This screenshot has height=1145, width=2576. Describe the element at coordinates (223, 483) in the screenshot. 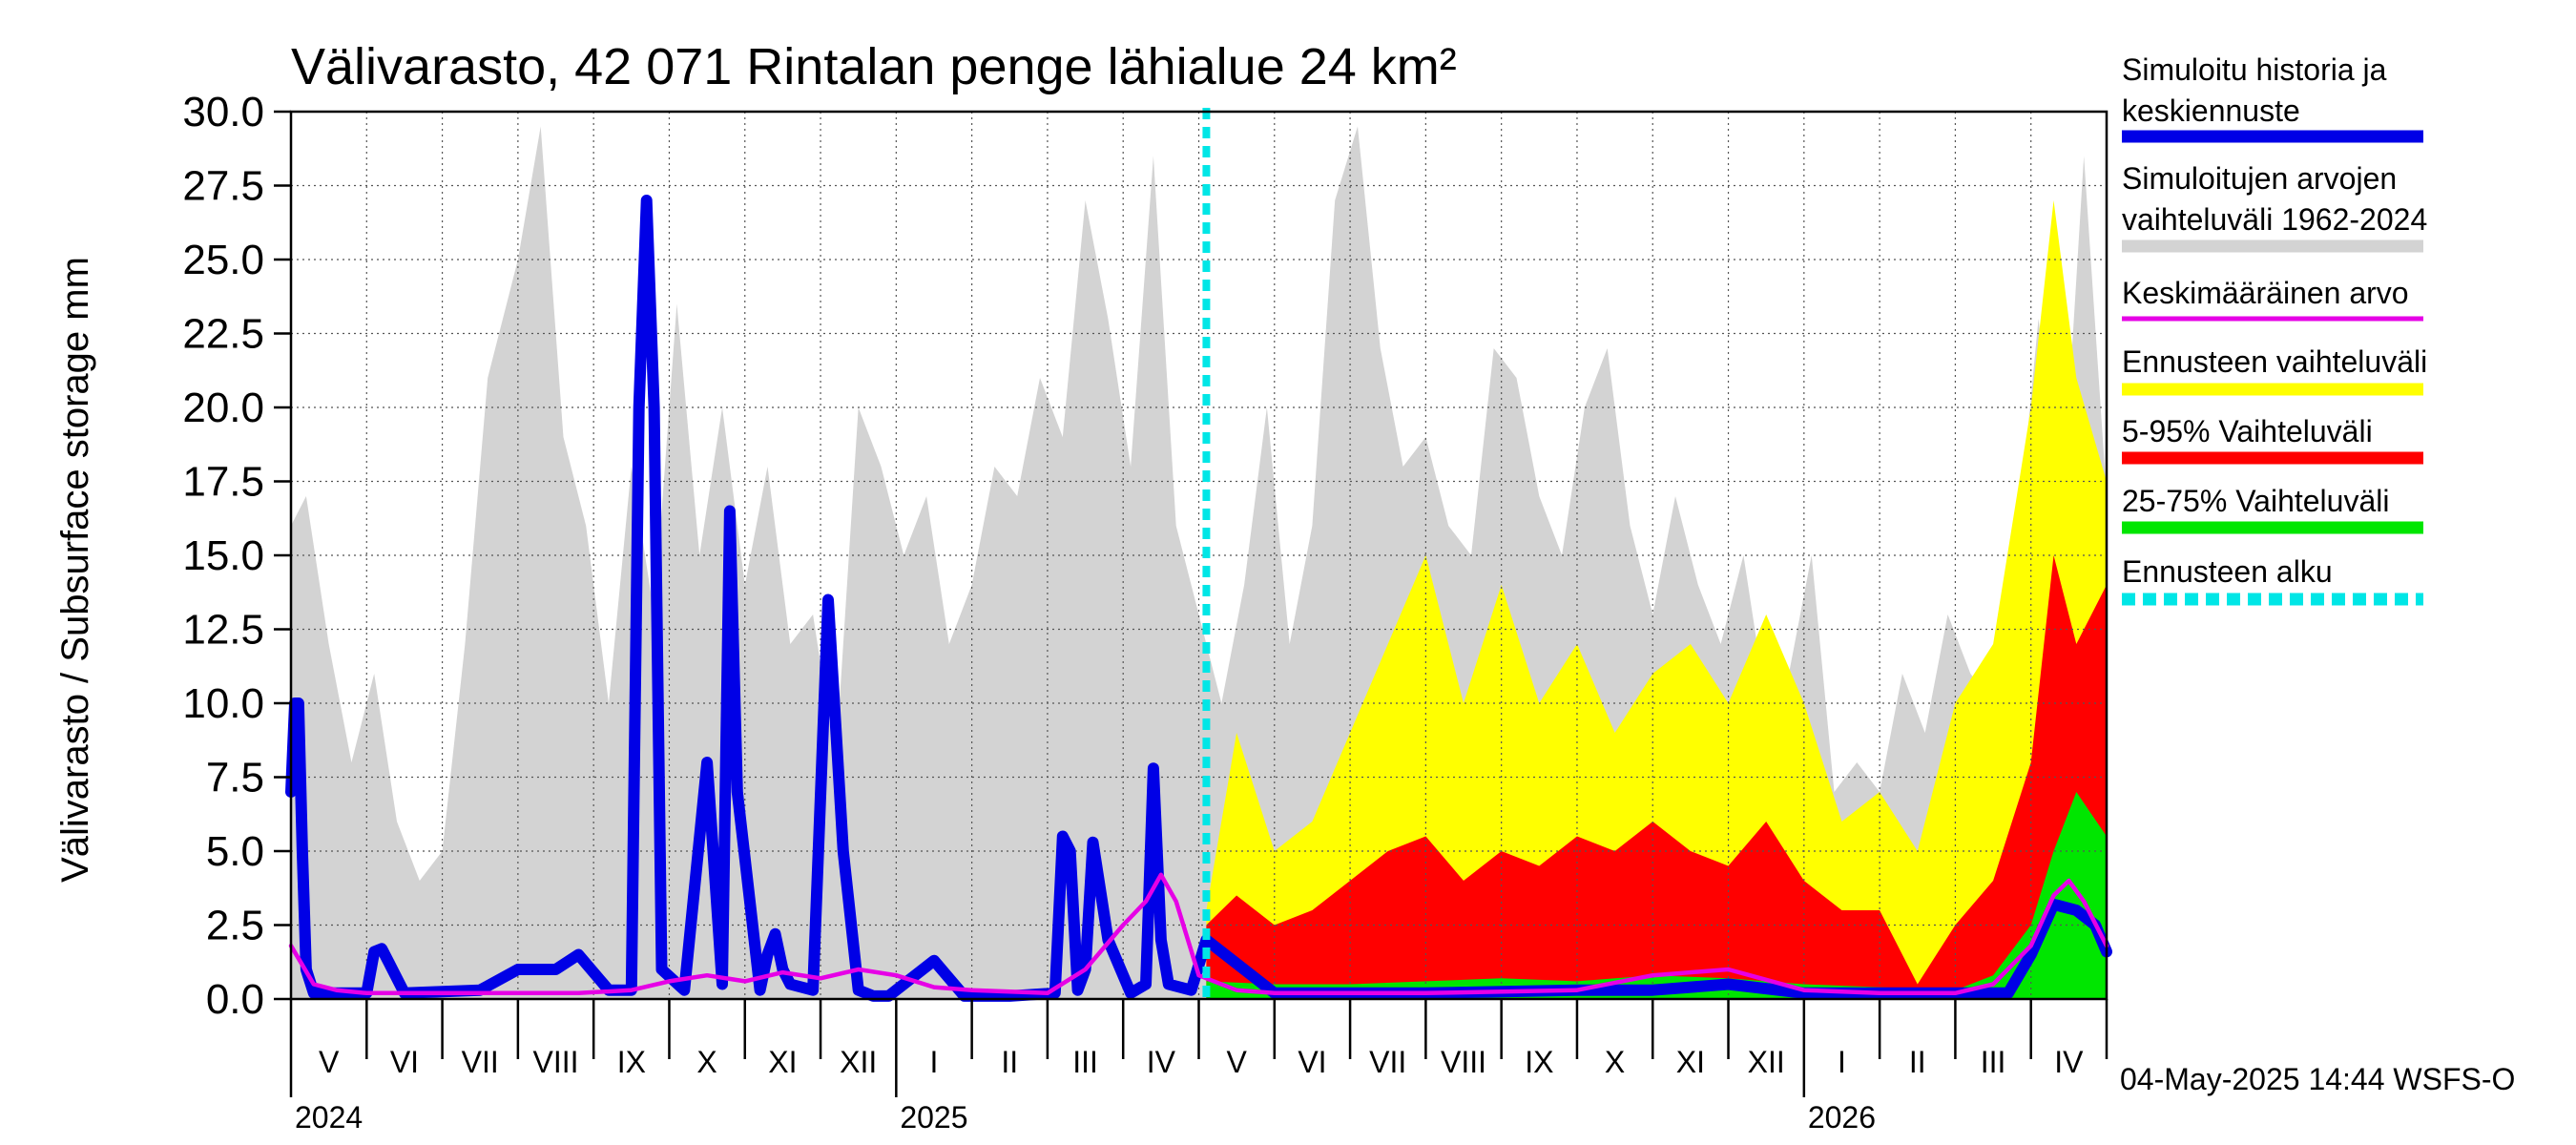

I see `y-tick-label-7: 17.5` at that location.